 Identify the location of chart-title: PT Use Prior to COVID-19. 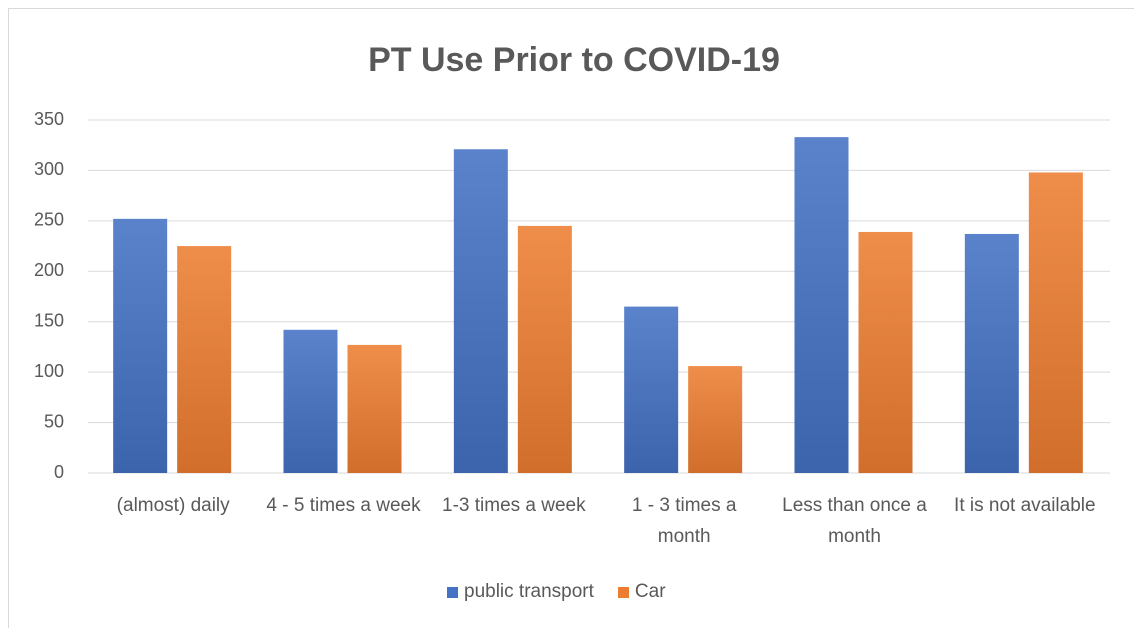
(574, 60).